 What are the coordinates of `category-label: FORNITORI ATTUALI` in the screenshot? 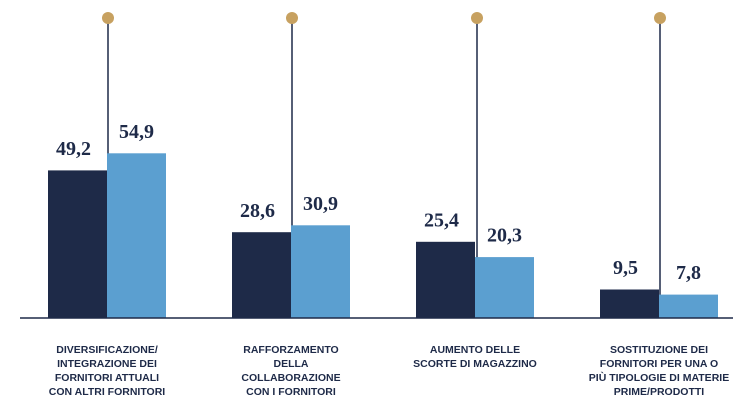 It's located at (107, 378).